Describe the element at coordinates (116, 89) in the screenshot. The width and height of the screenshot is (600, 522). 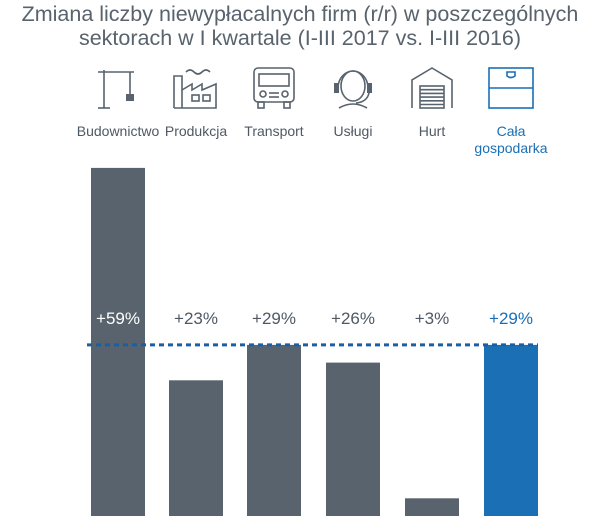
I see `crane-icon` at that location.